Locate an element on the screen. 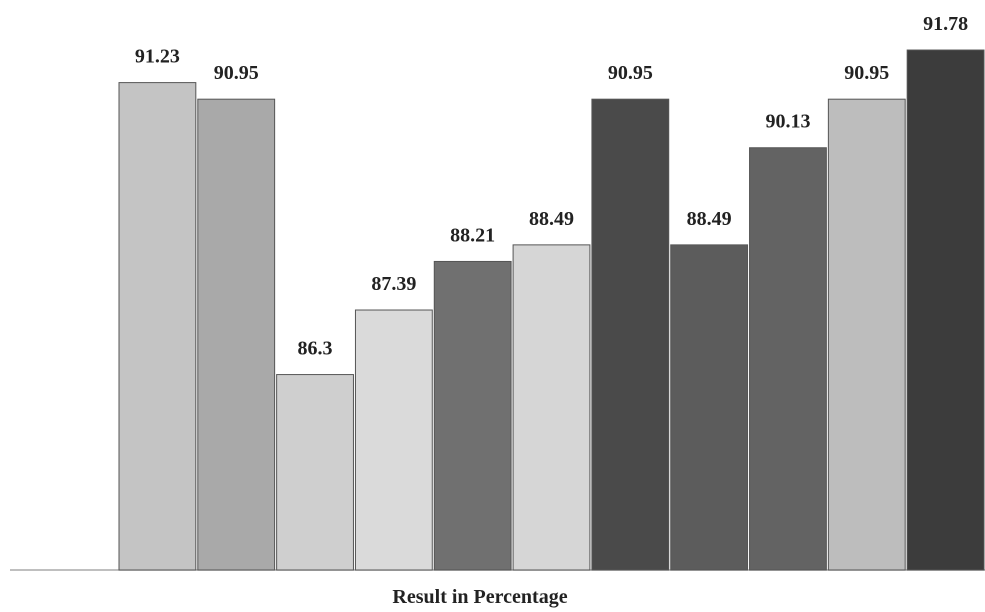 The image size is (985, 612). x-axis-label: Result in Percentage is located at coordinates (479, 597).